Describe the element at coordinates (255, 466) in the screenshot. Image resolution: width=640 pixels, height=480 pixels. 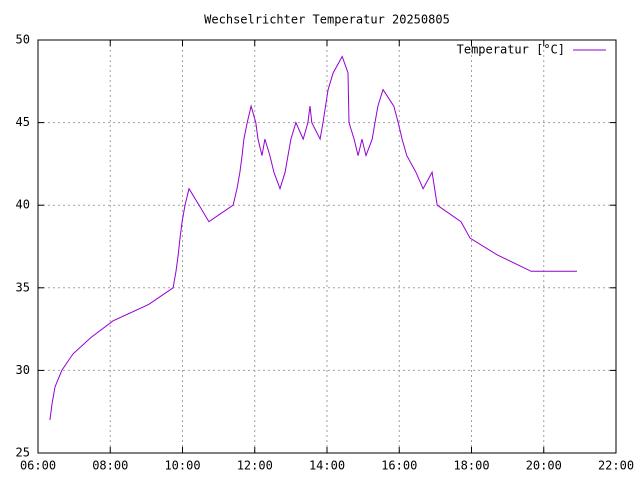
I see `x-tick-label: 12:00` at that location.